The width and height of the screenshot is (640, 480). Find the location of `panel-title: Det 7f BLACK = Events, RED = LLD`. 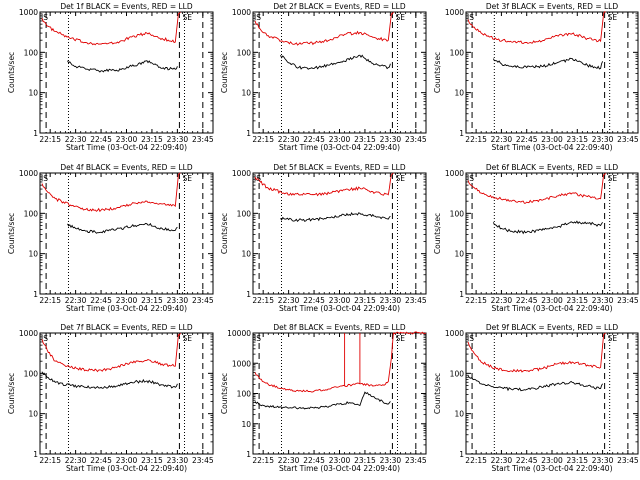

panel-title: Det 7f BLACK = Events, RED = LLD is located at coordinates (126, 327).